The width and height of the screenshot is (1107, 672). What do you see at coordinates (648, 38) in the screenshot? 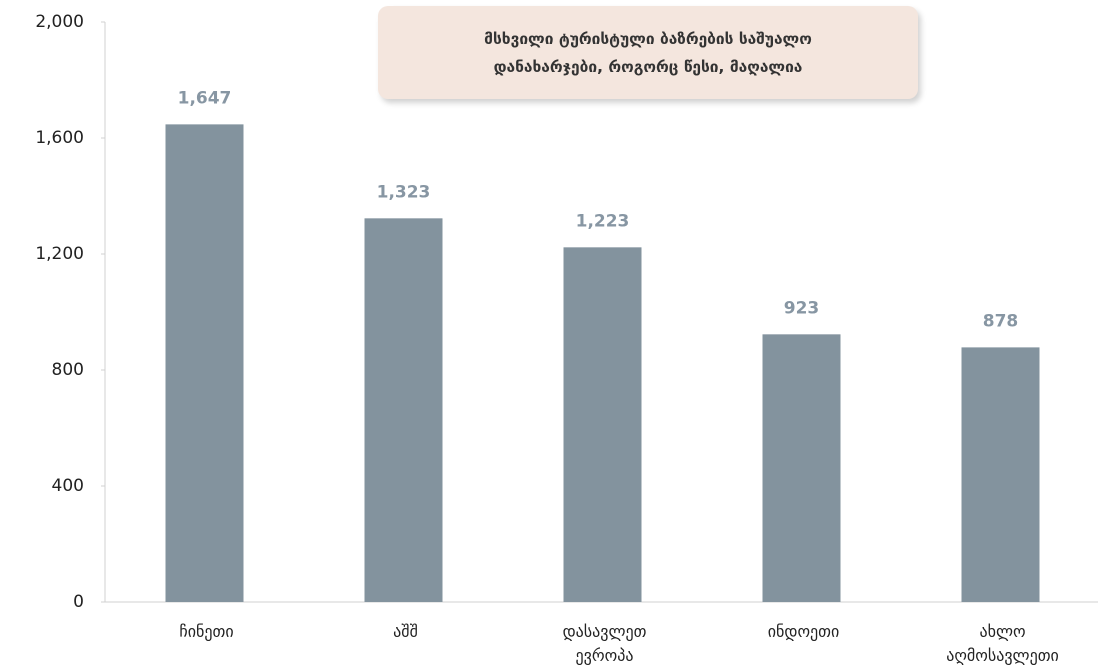
I see `annotation-line: მსხვილი ტურისტული ბაზრების საშუალო` at bounding box center [648, 38].